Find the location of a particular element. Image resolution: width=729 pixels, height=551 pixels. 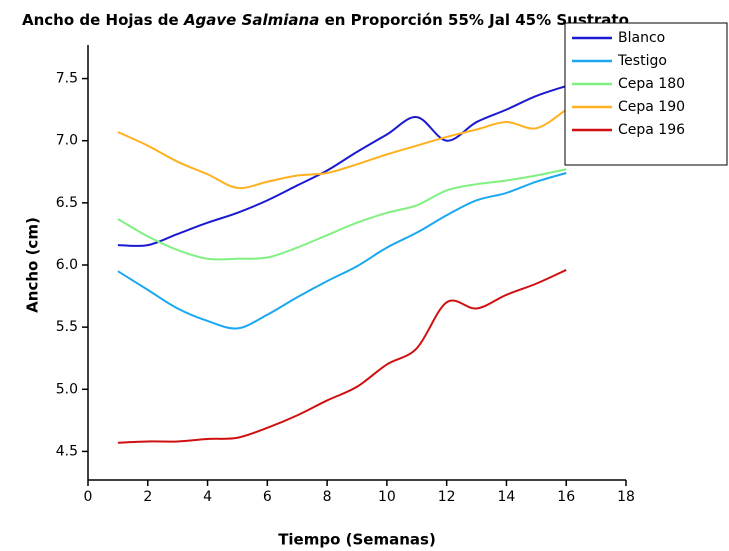

legend-box is located at coordinates (646, 94).